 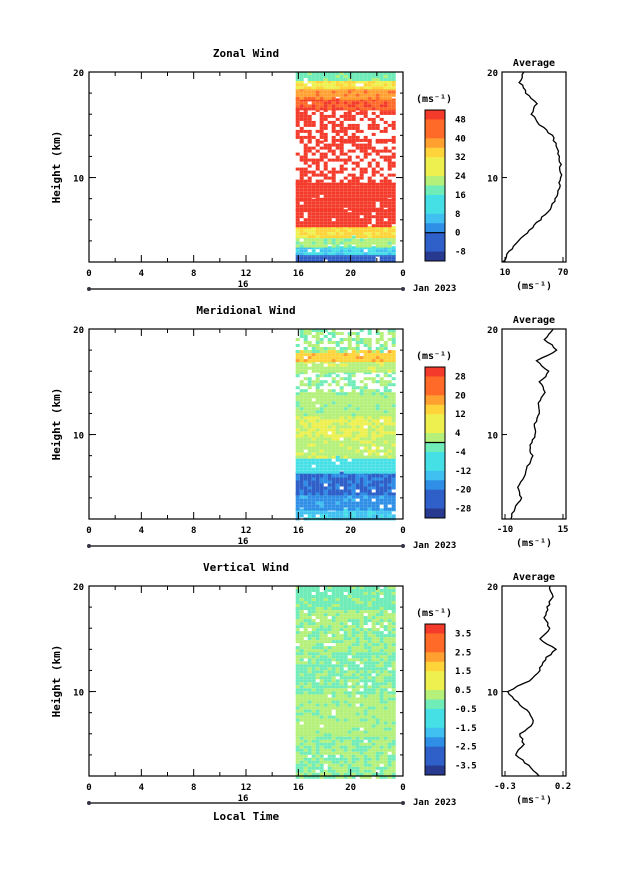 I want to click on x-tick-label: 8, so click(x=193, y=531).